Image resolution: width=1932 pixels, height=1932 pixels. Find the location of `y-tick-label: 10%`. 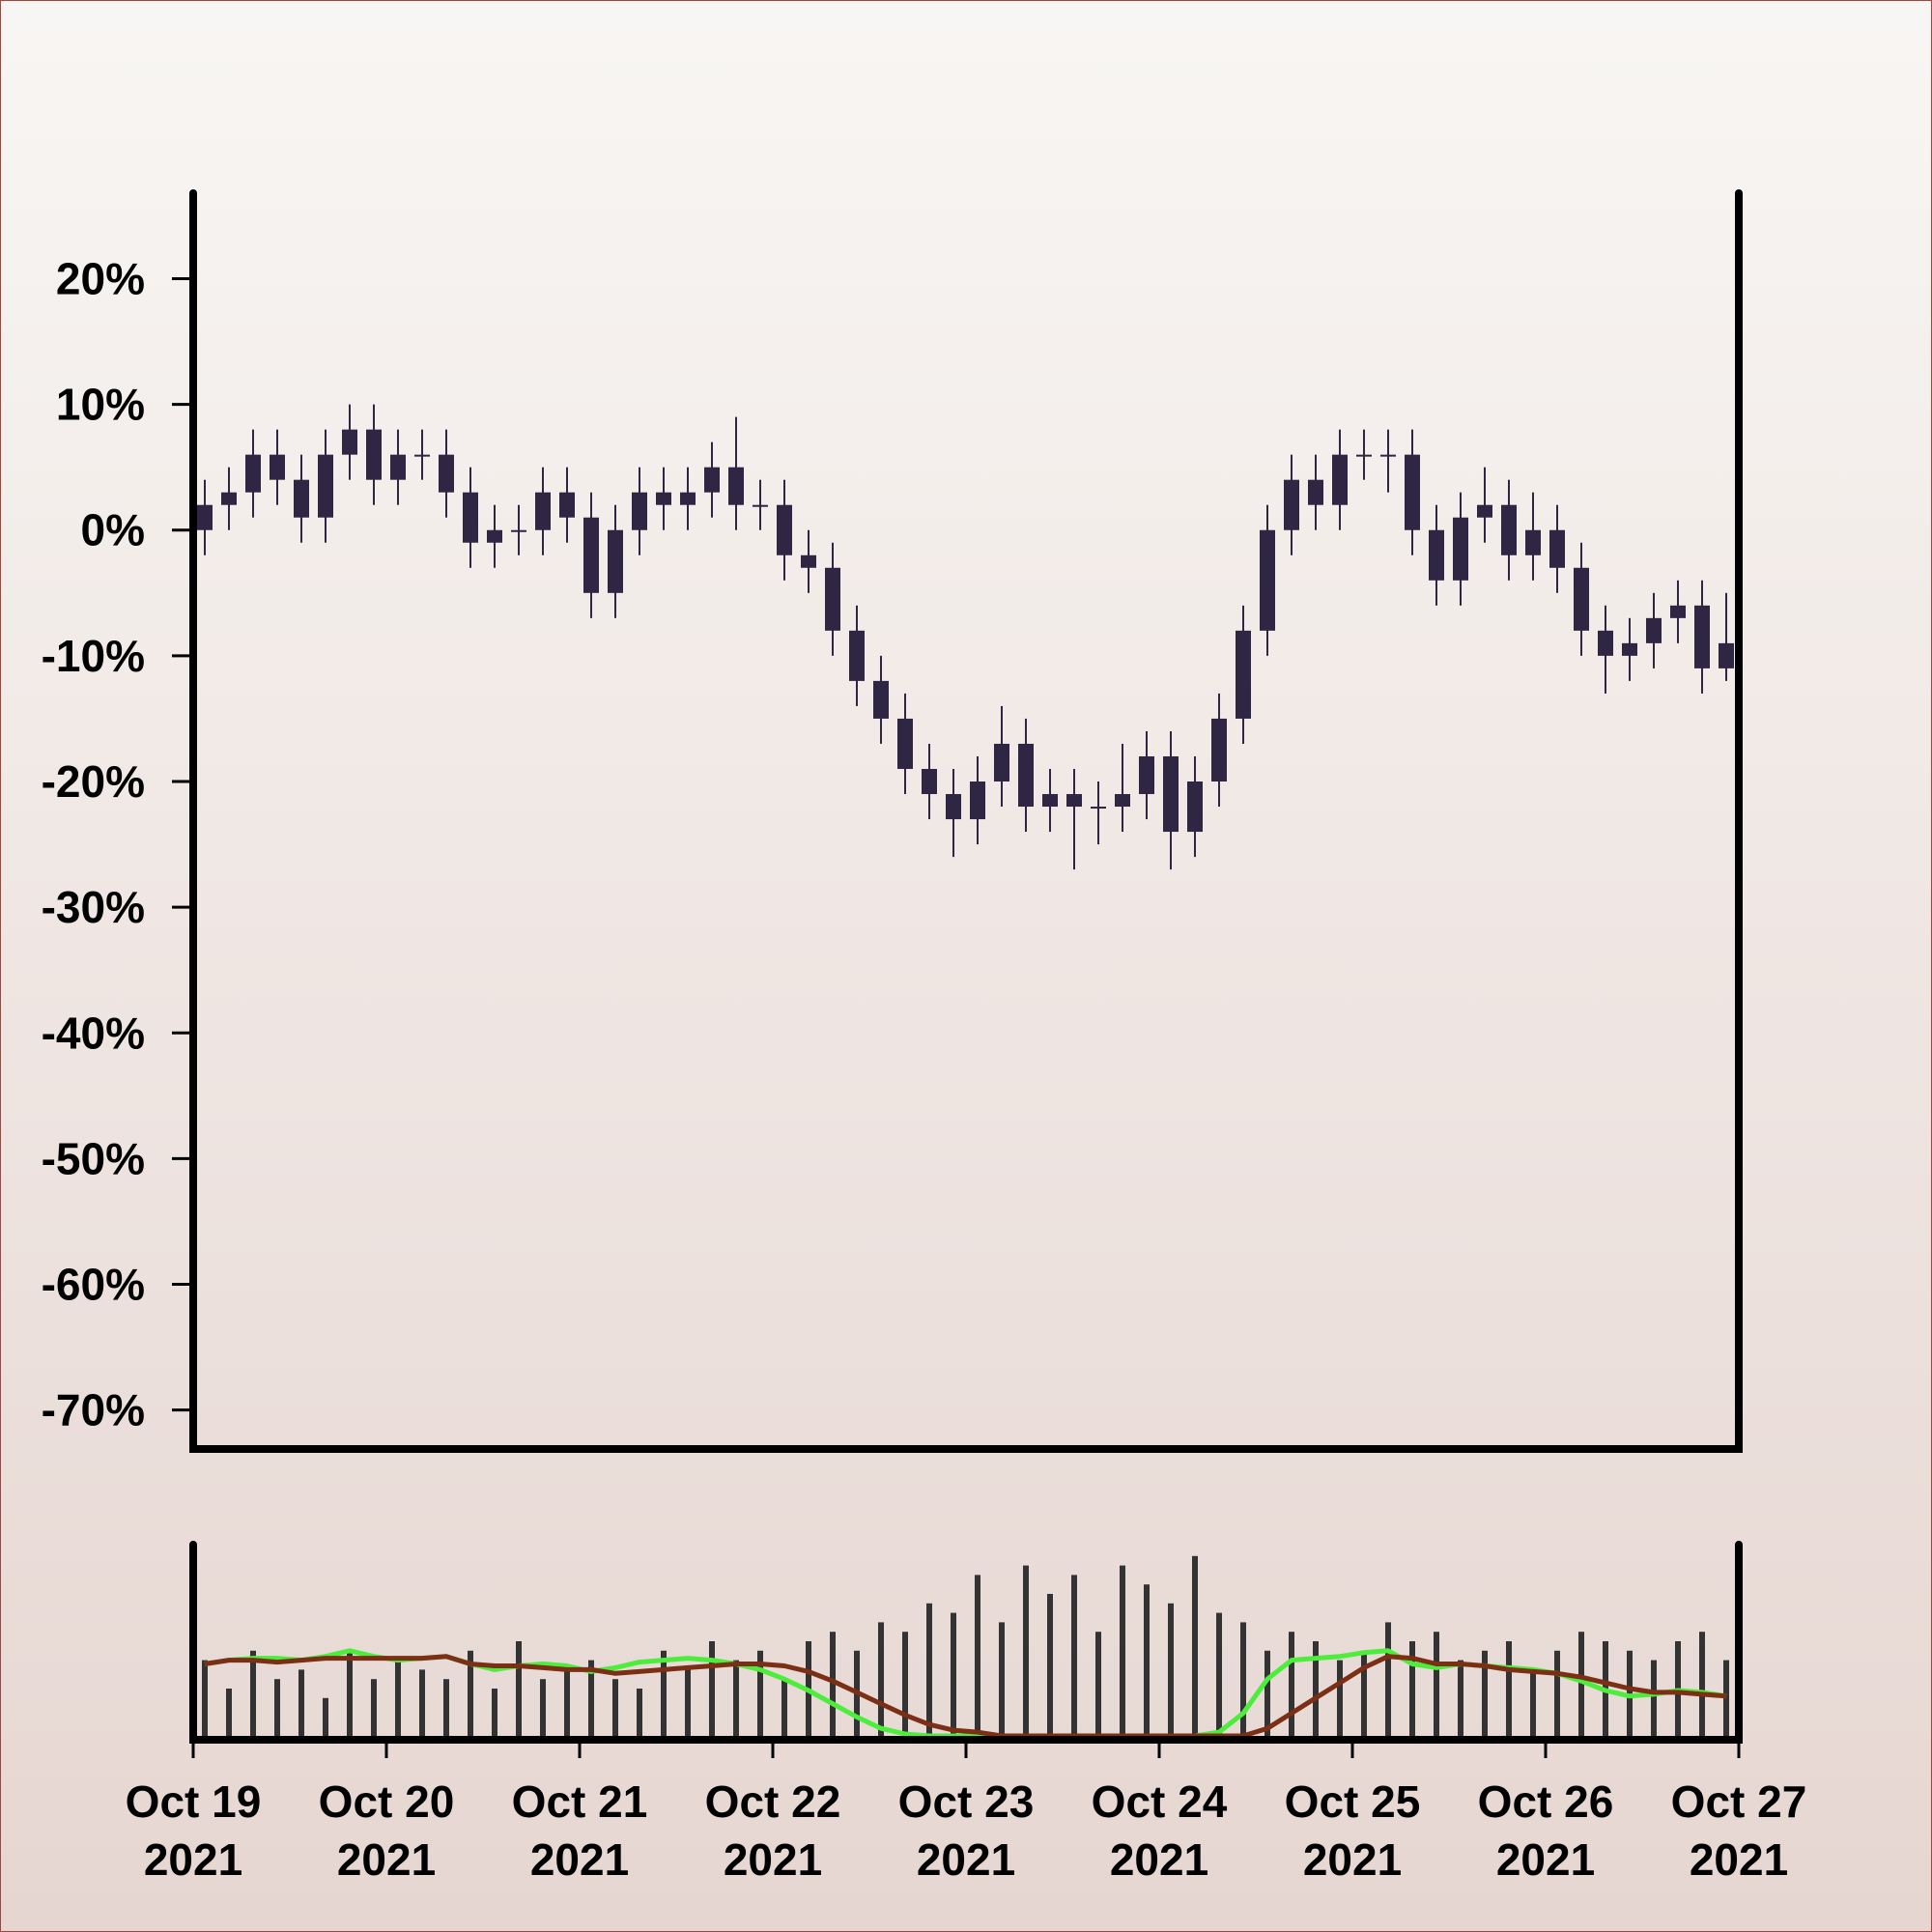

y-tick-label: 10% is located at coordinates (100, 405).